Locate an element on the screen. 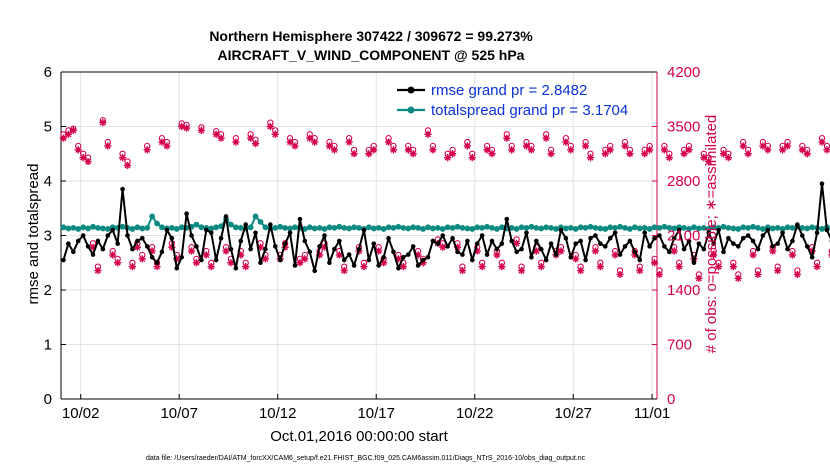  x-tick-label: 10/22 is located at coordinates (475, 413).